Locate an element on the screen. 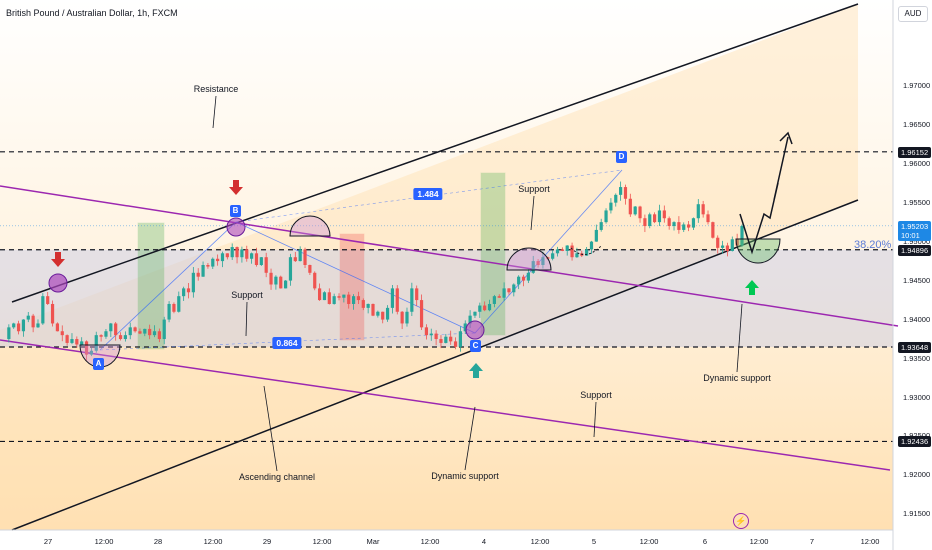 This screenshot has width=932, height=550. currency-button: AUD is located at coordinates (913, 14).